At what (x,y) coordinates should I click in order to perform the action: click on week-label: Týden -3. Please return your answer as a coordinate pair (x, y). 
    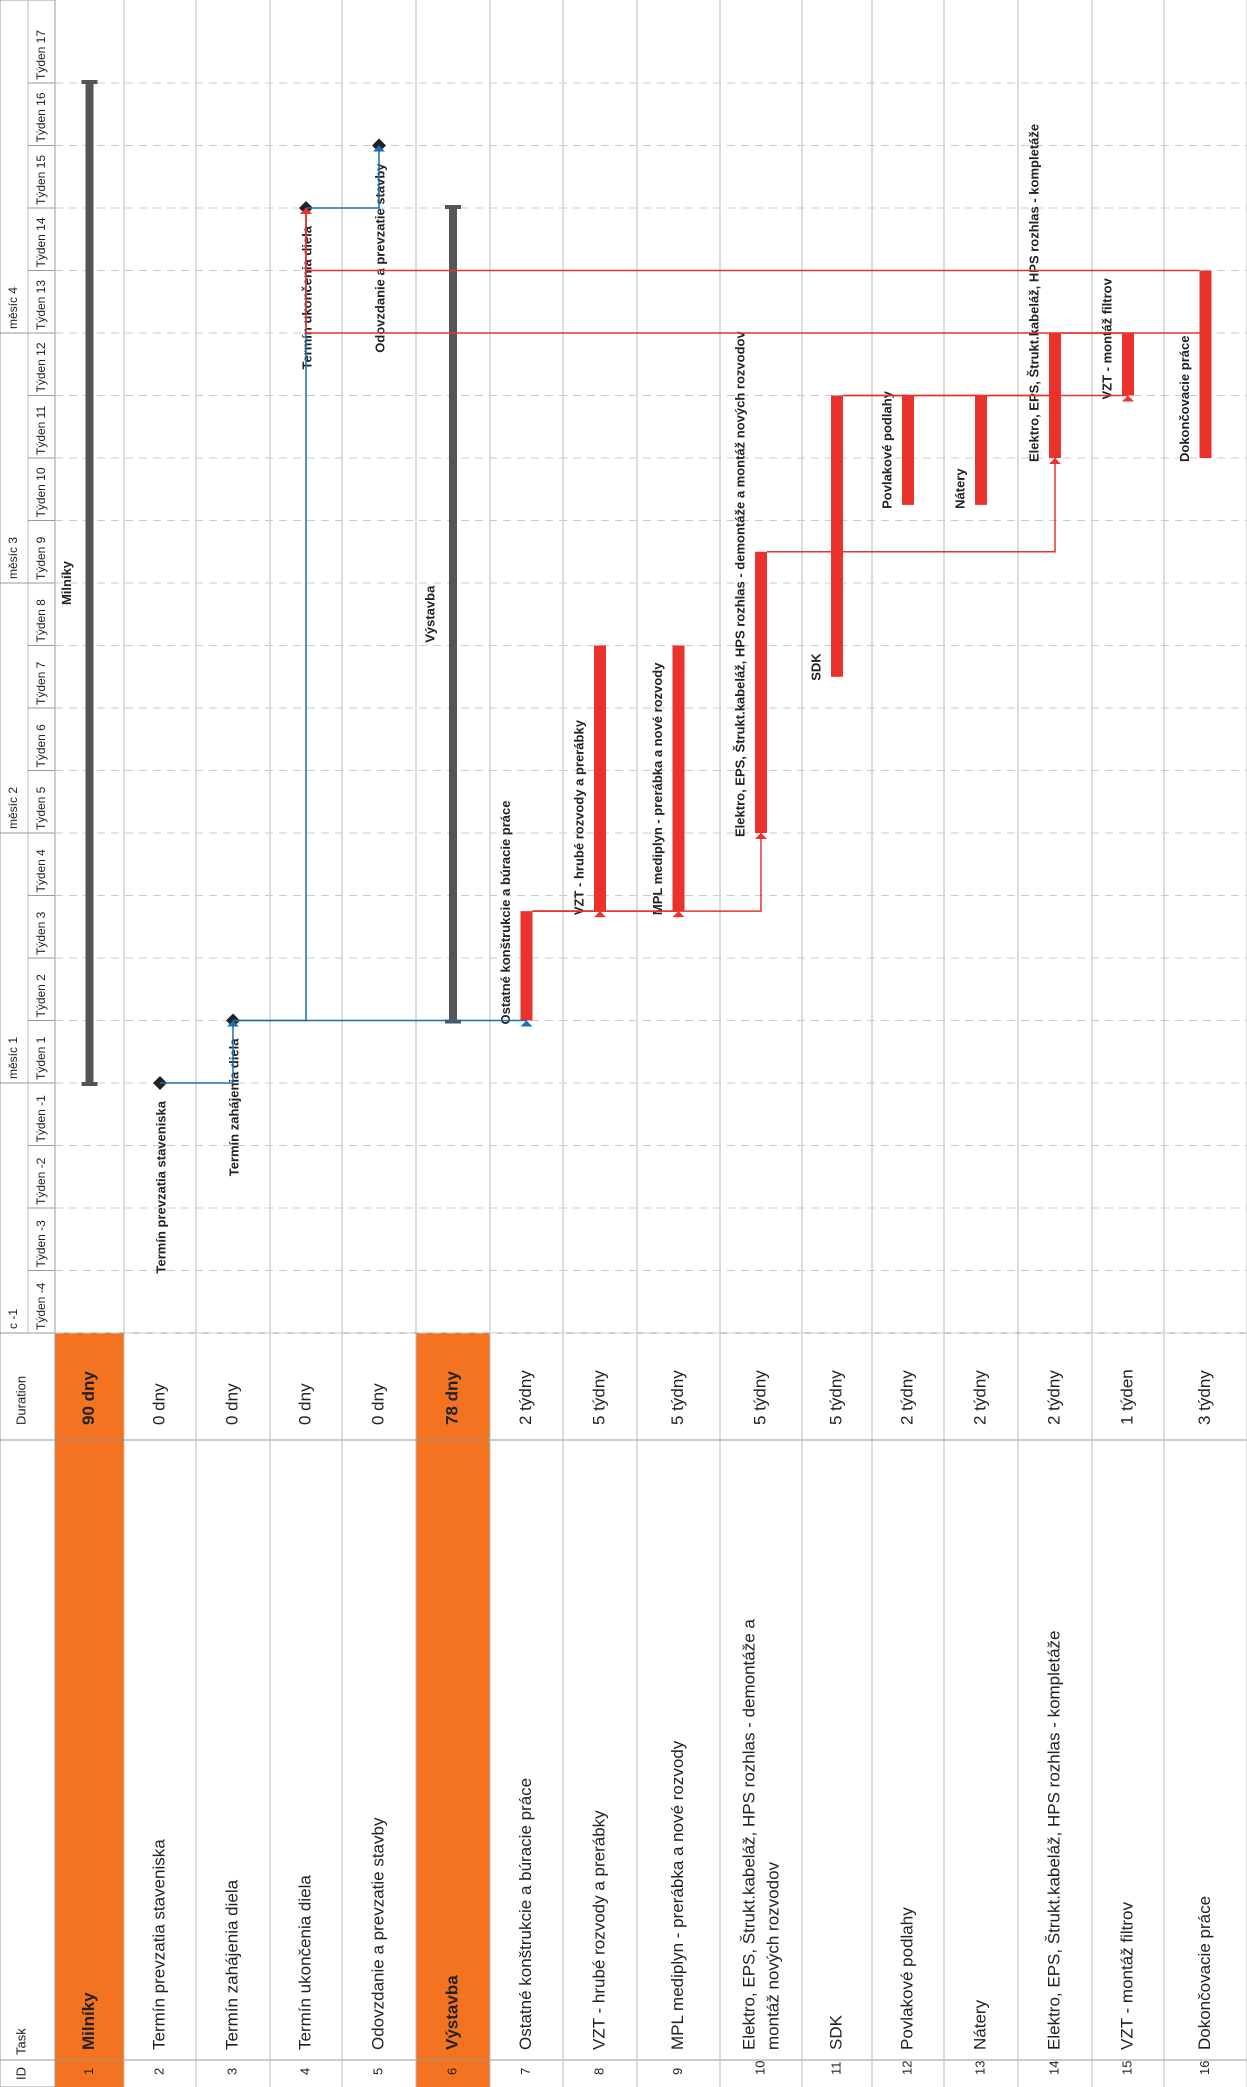
    Looking at the image, I should click on (41, 1244).